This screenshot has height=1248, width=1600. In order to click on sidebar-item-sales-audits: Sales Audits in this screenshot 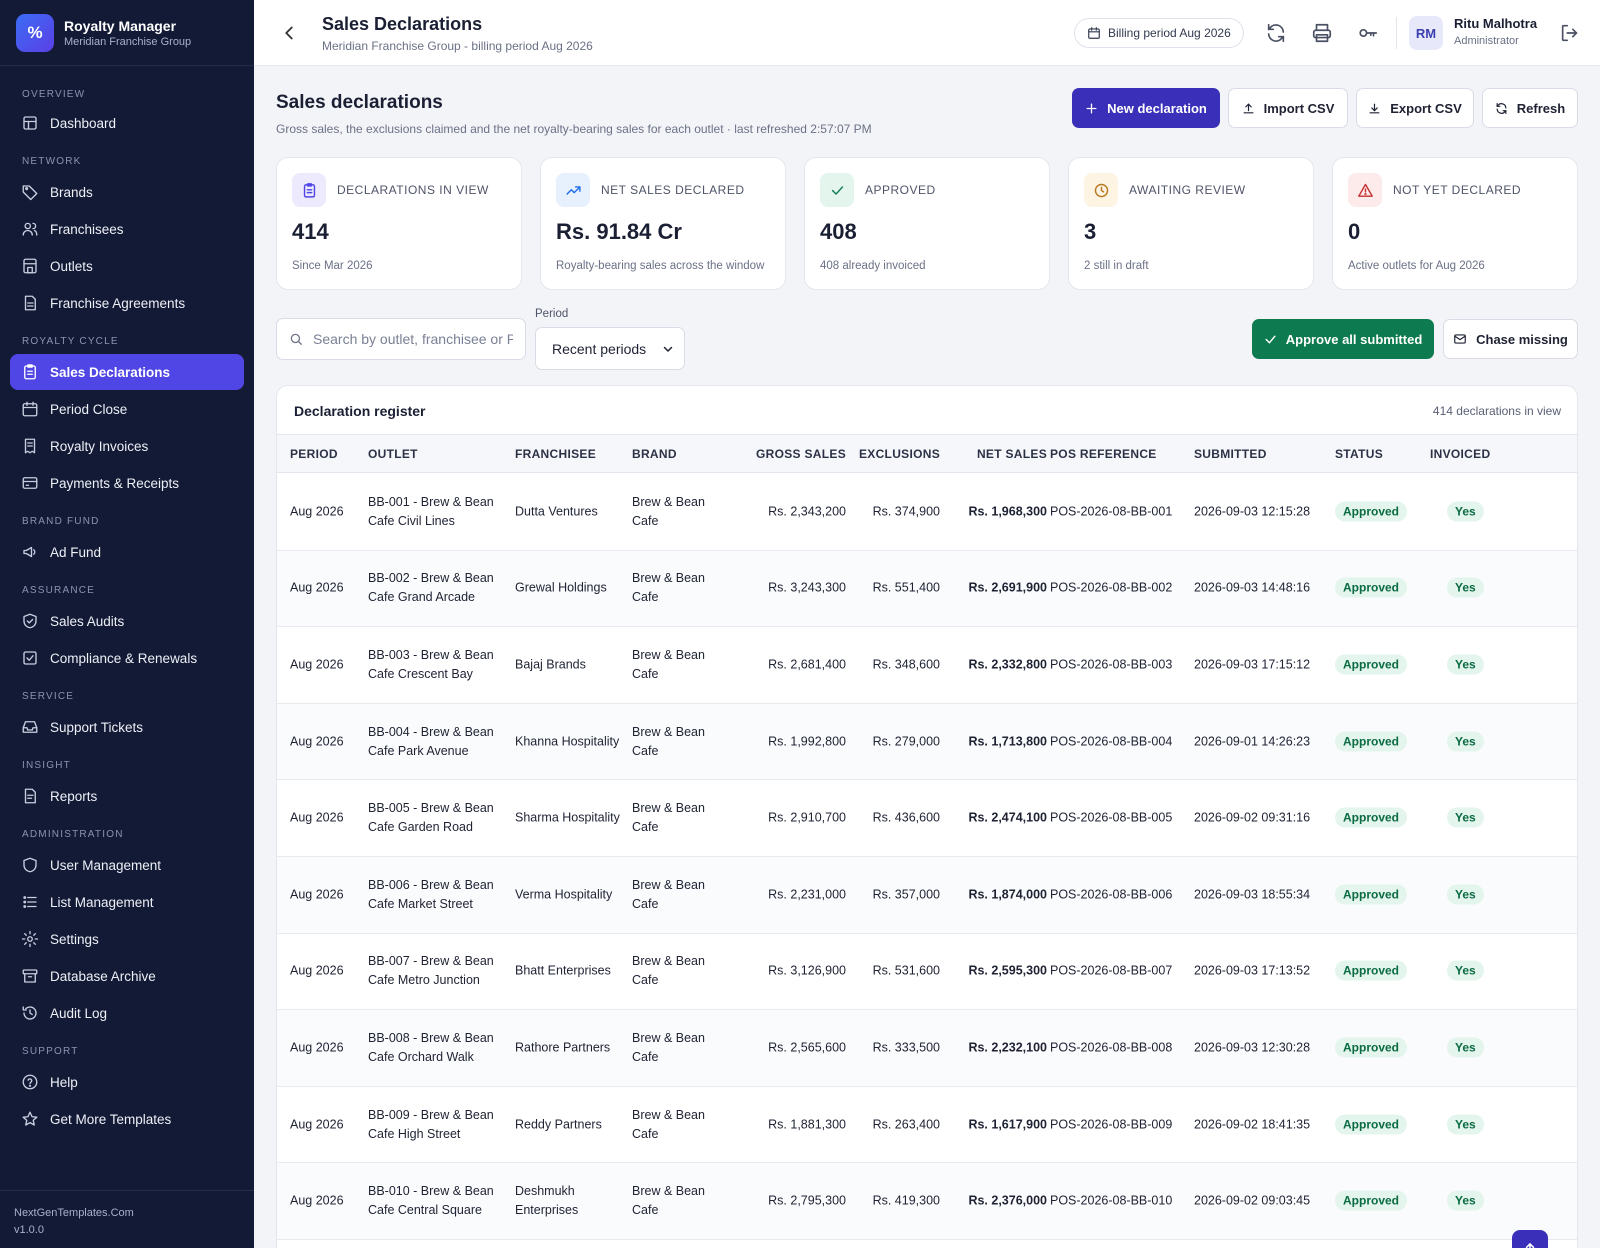, I will do `click(127, 621)`.